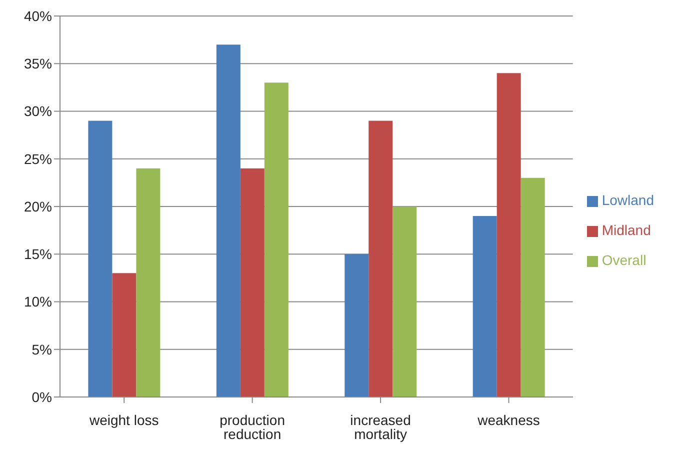  What do you see at coordinates (38, 158) in the screenshot?
I see `y-tick-label: 25%` at bounding box center [38, 158].